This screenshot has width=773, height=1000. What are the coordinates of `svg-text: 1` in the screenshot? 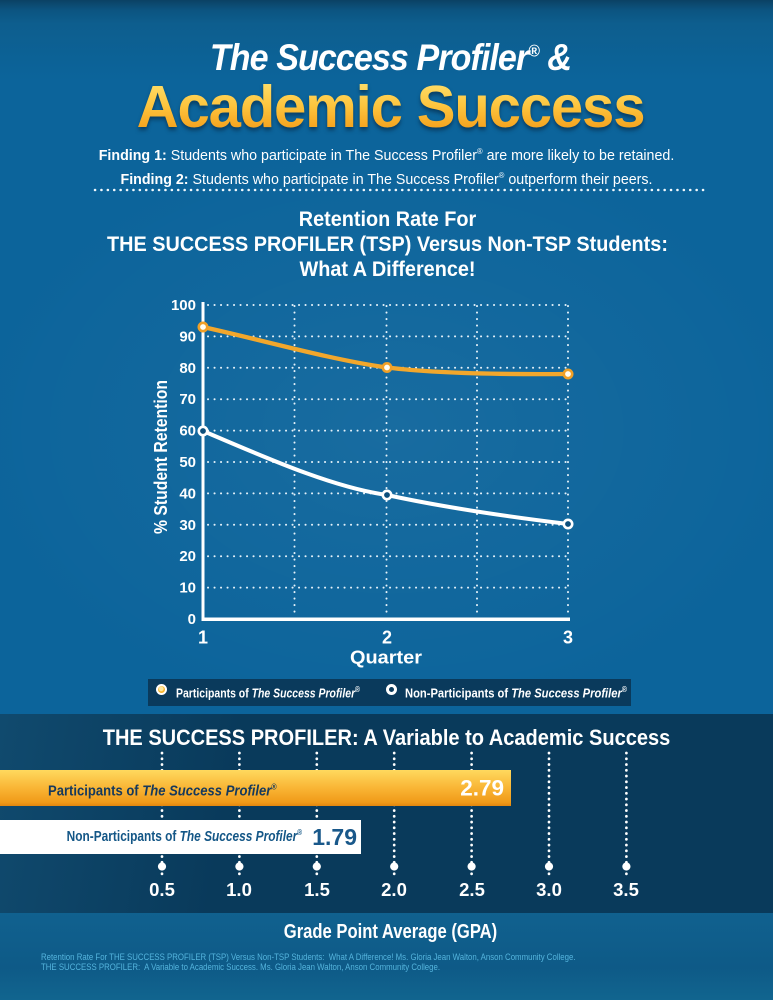 It's located at (203, 638).